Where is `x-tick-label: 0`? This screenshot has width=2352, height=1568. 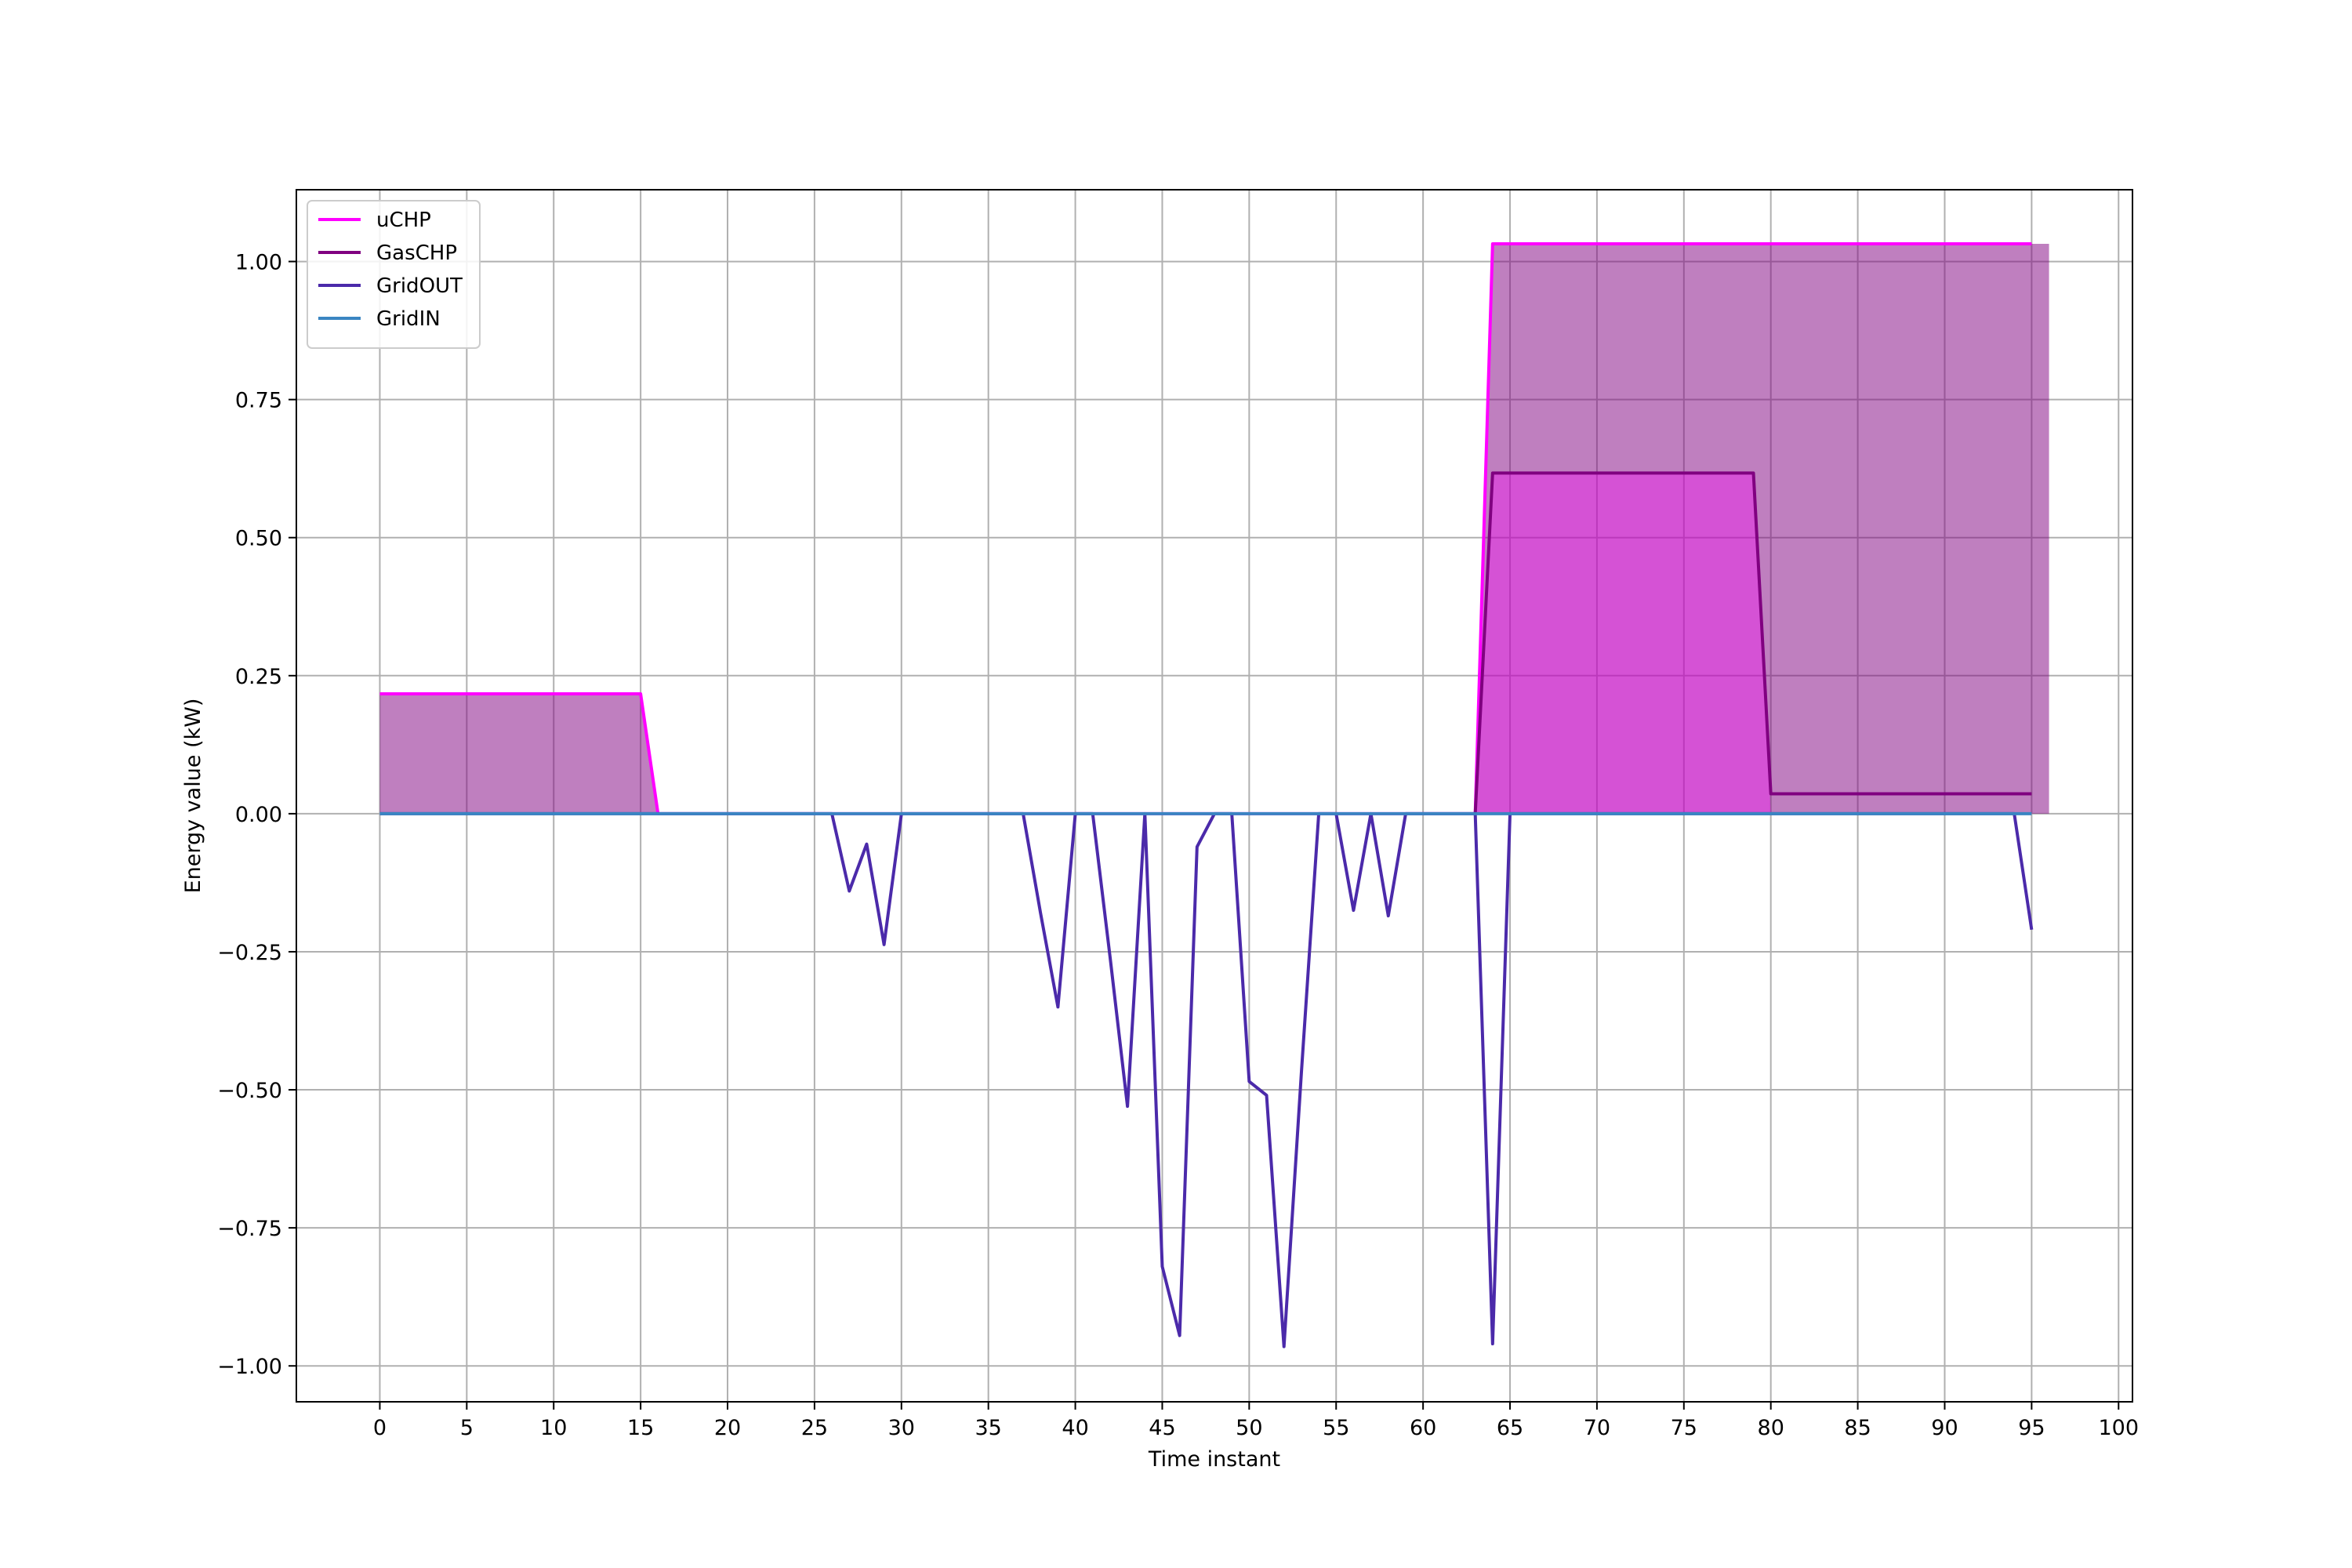
x-tick-label: 0 is located at coordinates (380, 1428).